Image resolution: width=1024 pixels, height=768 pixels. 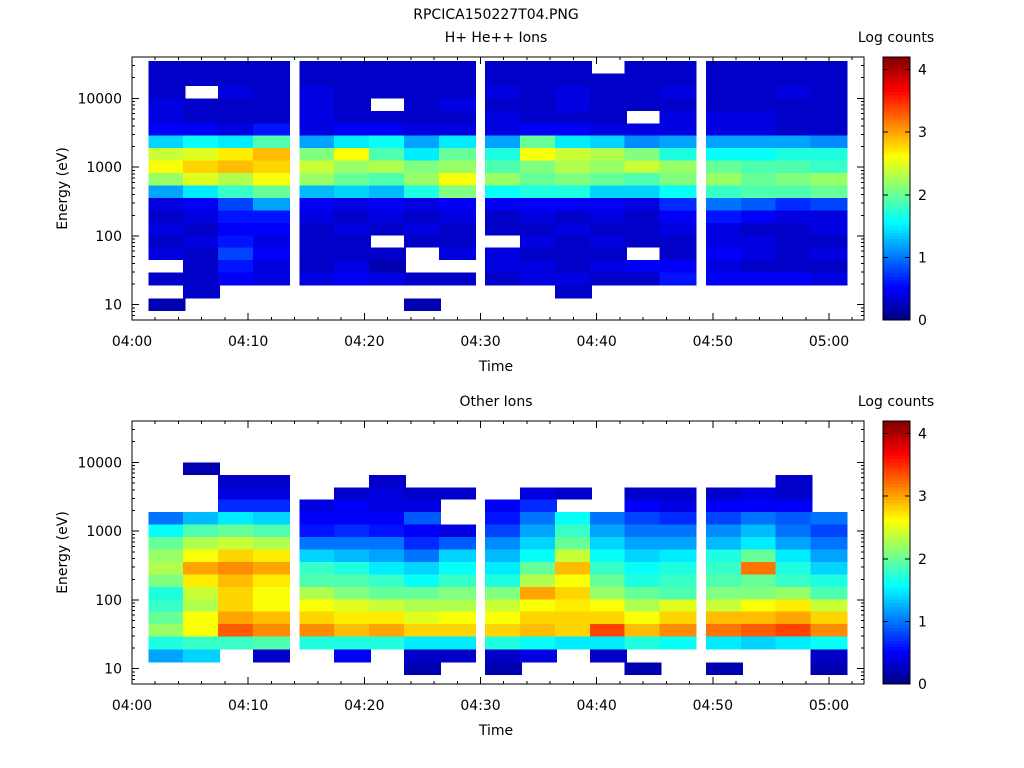 I want to click on colorbar-label: Log counts, so click(x=896, y=402).